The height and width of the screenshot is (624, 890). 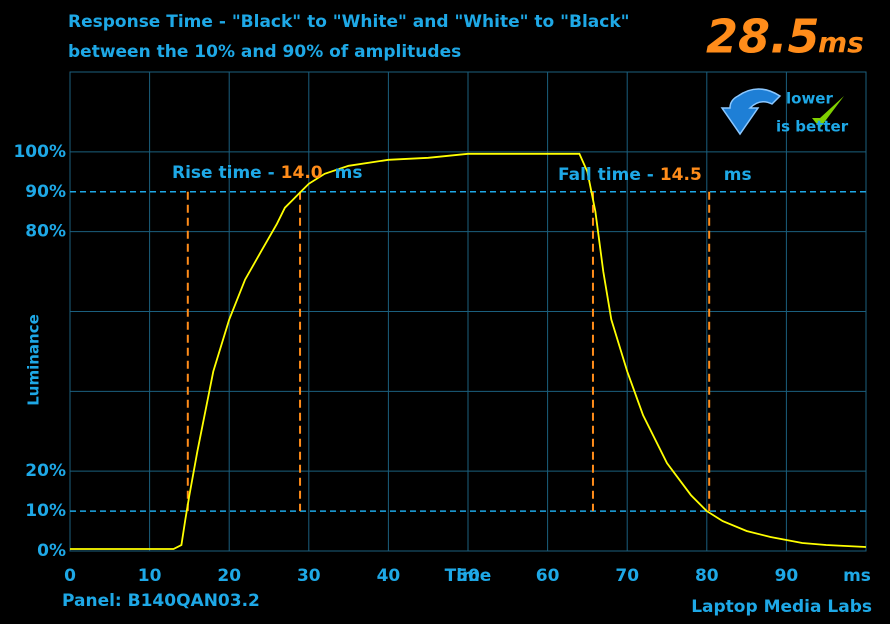 I want to click on x-tick-label: 0, so click(x=70, y=576).